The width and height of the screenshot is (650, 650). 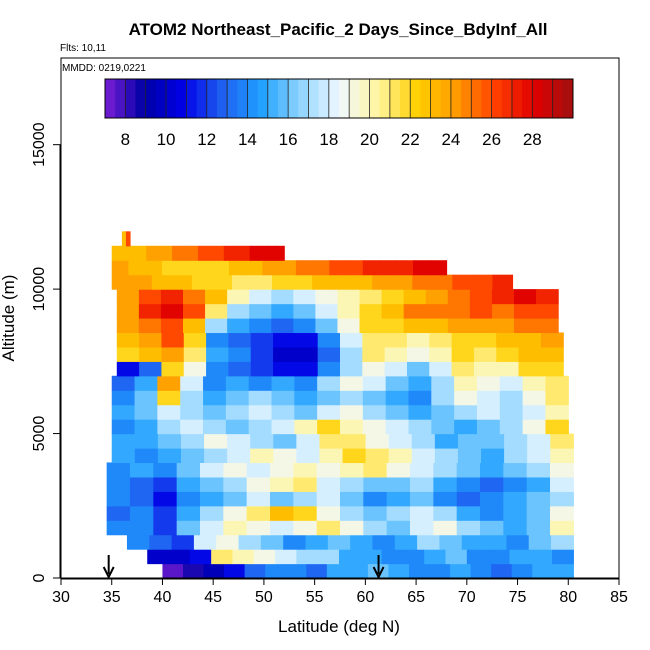 I want to click on flights-note: Flts: 10,11, so click(x=83, y=48).